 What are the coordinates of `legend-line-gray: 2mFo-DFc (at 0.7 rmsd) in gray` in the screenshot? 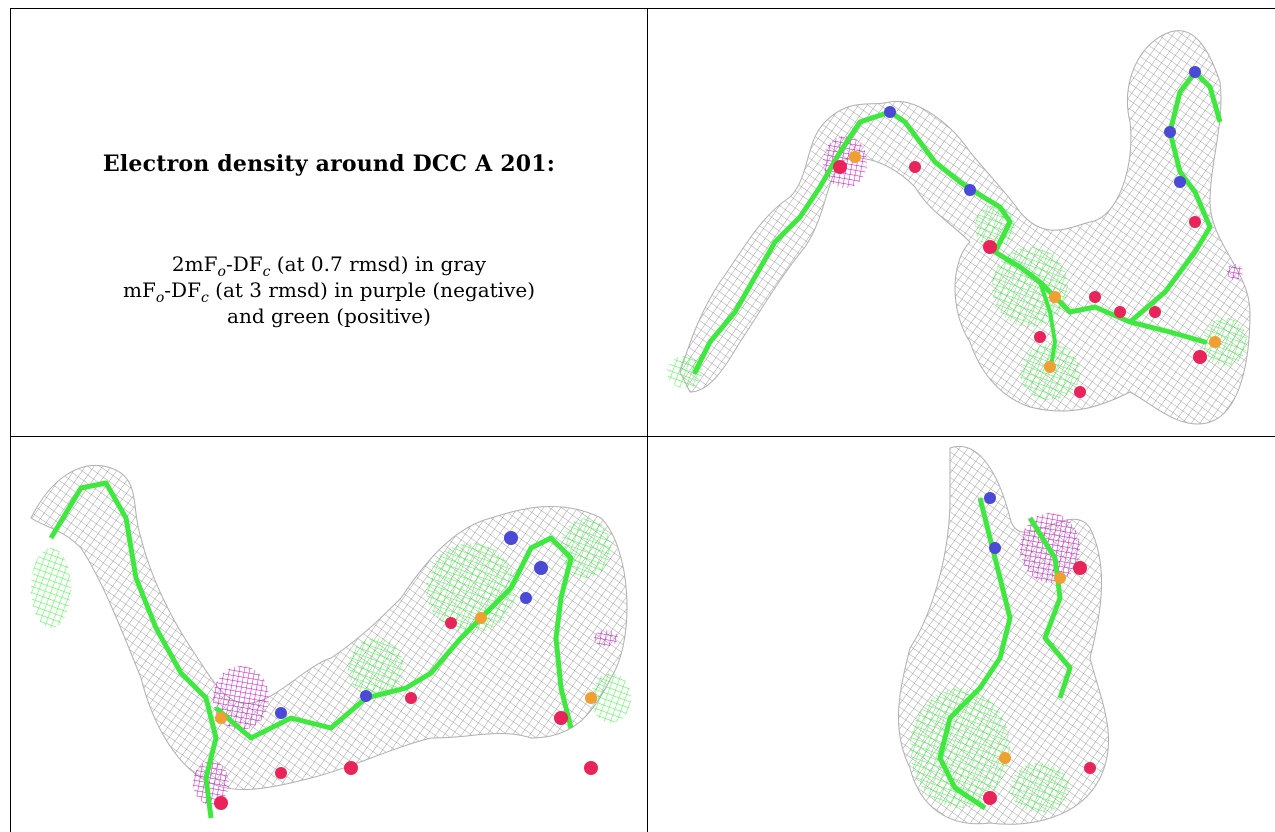 It's located at (329, 266).